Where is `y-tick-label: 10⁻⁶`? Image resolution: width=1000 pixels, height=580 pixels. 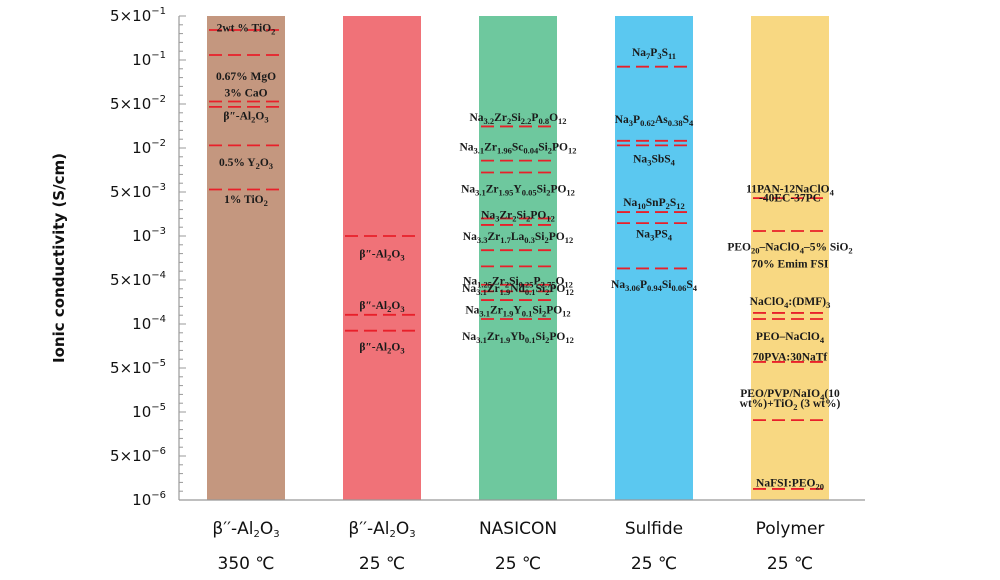 y-tick-label: 10⁻⁶ is located at coordinates (149, 499).